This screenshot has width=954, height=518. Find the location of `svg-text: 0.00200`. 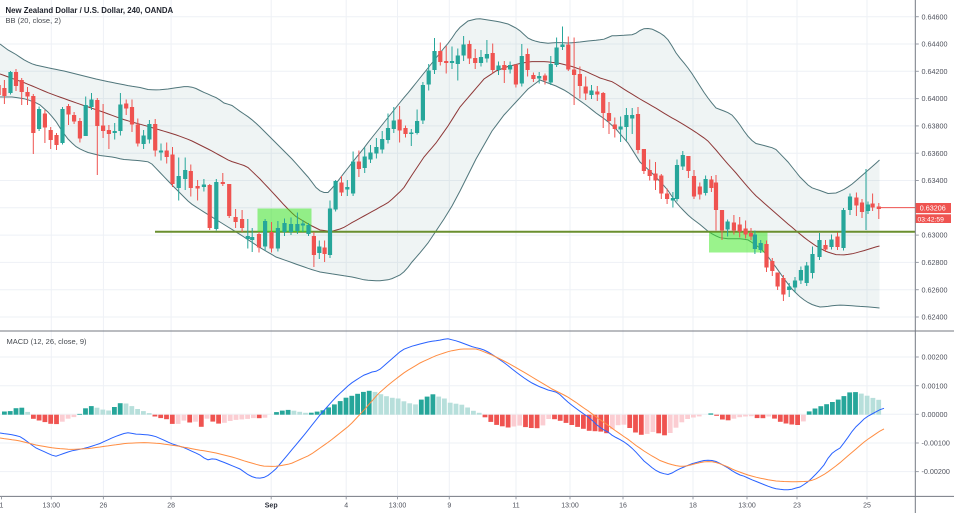

svg-text: 0.00200 is located at coordinates (935, 357).